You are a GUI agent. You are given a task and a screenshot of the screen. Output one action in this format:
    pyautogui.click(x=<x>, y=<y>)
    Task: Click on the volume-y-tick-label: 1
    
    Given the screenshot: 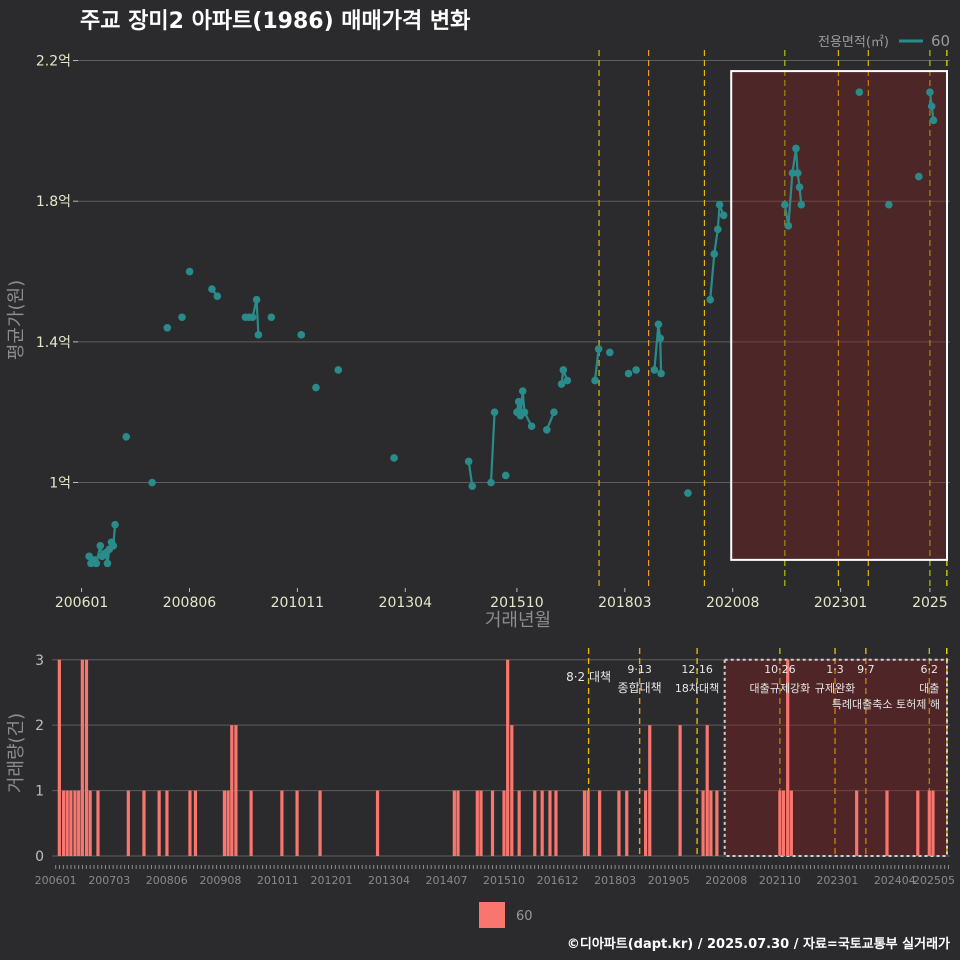 What is the action you would take?
    pyautogui.click(x=39, y=792)
    